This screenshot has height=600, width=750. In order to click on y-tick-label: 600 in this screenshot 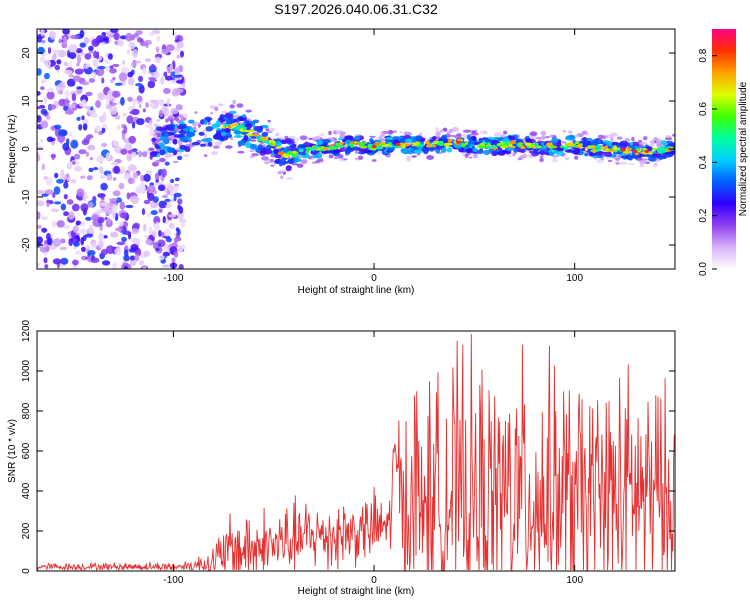, I will do `click(26, 450)`.